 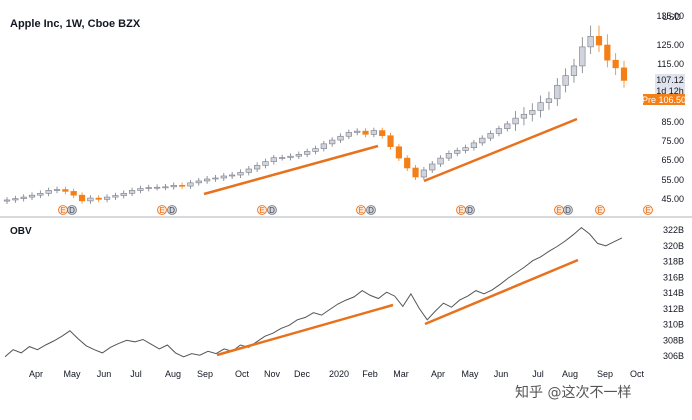 What do you see at coordinates (670, 91) in the screenshot?
I see `countdown-label: 1d 12h` at bounding box center [670, 91].